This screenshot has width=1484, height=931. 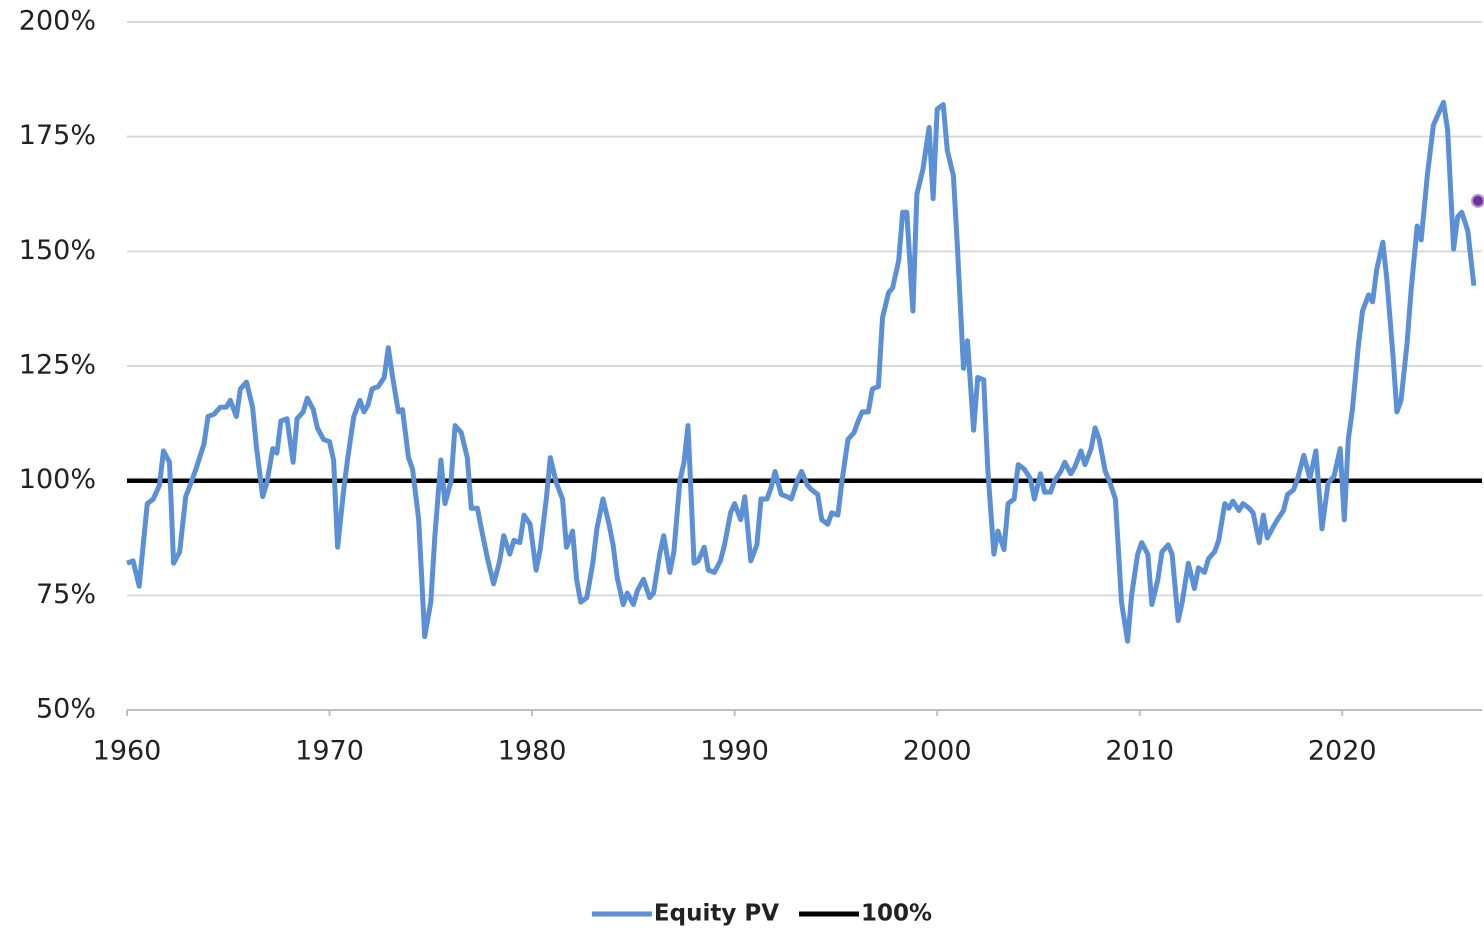 What do you see at coordinates (66, 709) in the screenshot?
I see `y-tick-label: 50%` at bounding box center [66, 709].